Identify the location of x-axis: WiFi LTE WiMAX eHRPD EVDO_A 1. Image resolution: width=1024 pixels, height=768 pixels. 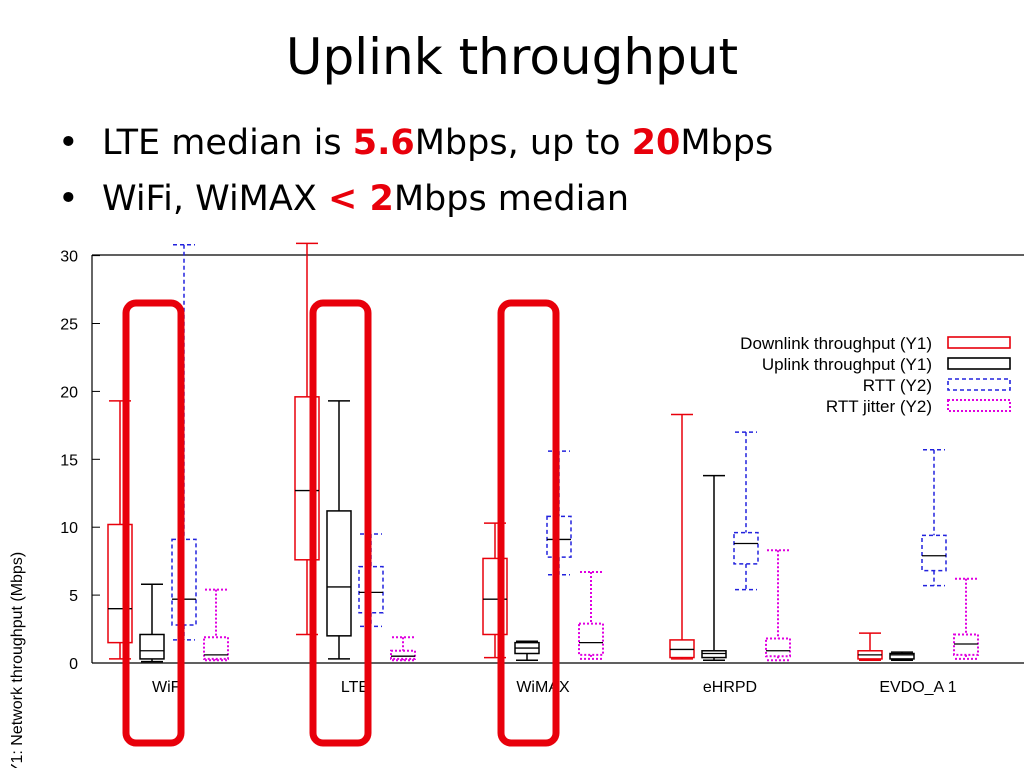
(554, 687).